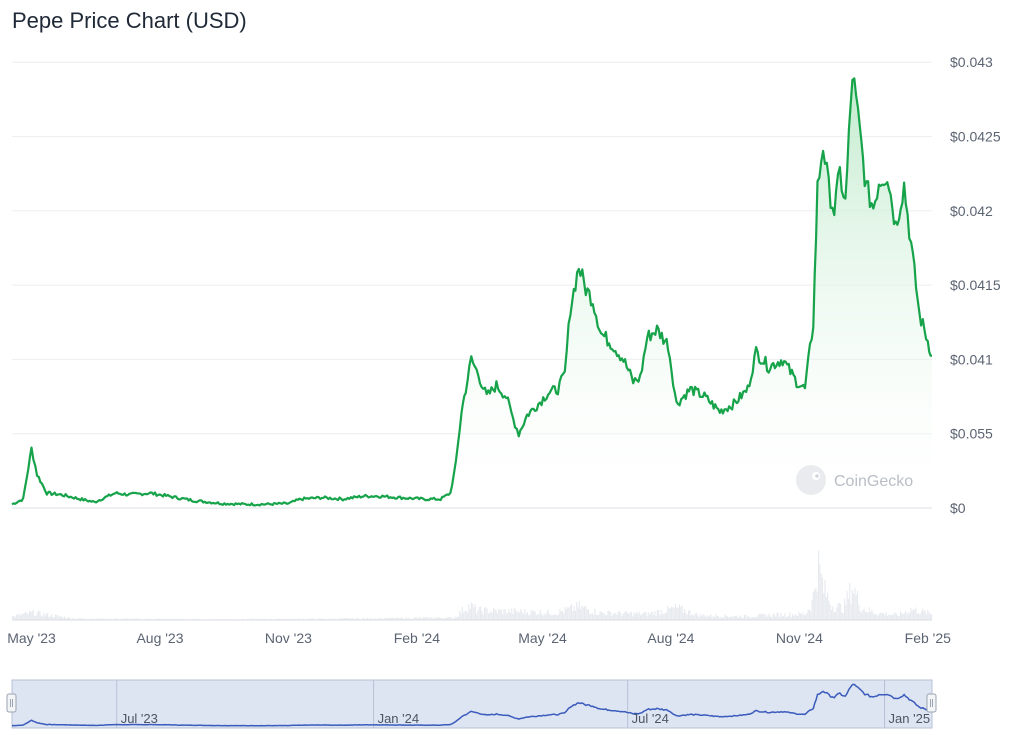 The width and height of the screenshot is (1024, 747). What do you see at coordinates (159, 638) in the screenshot?
I see `x-tick-label: Aug '23` at bounding box center [159, 638].